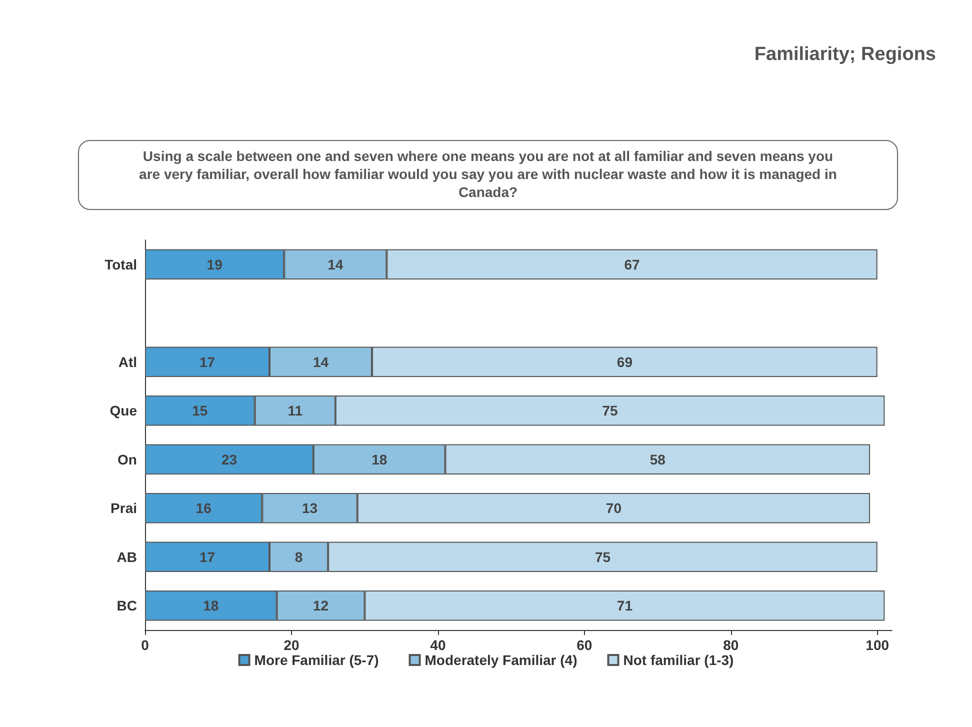  I want to click on x-tick-label: 80, so click(731, 645).